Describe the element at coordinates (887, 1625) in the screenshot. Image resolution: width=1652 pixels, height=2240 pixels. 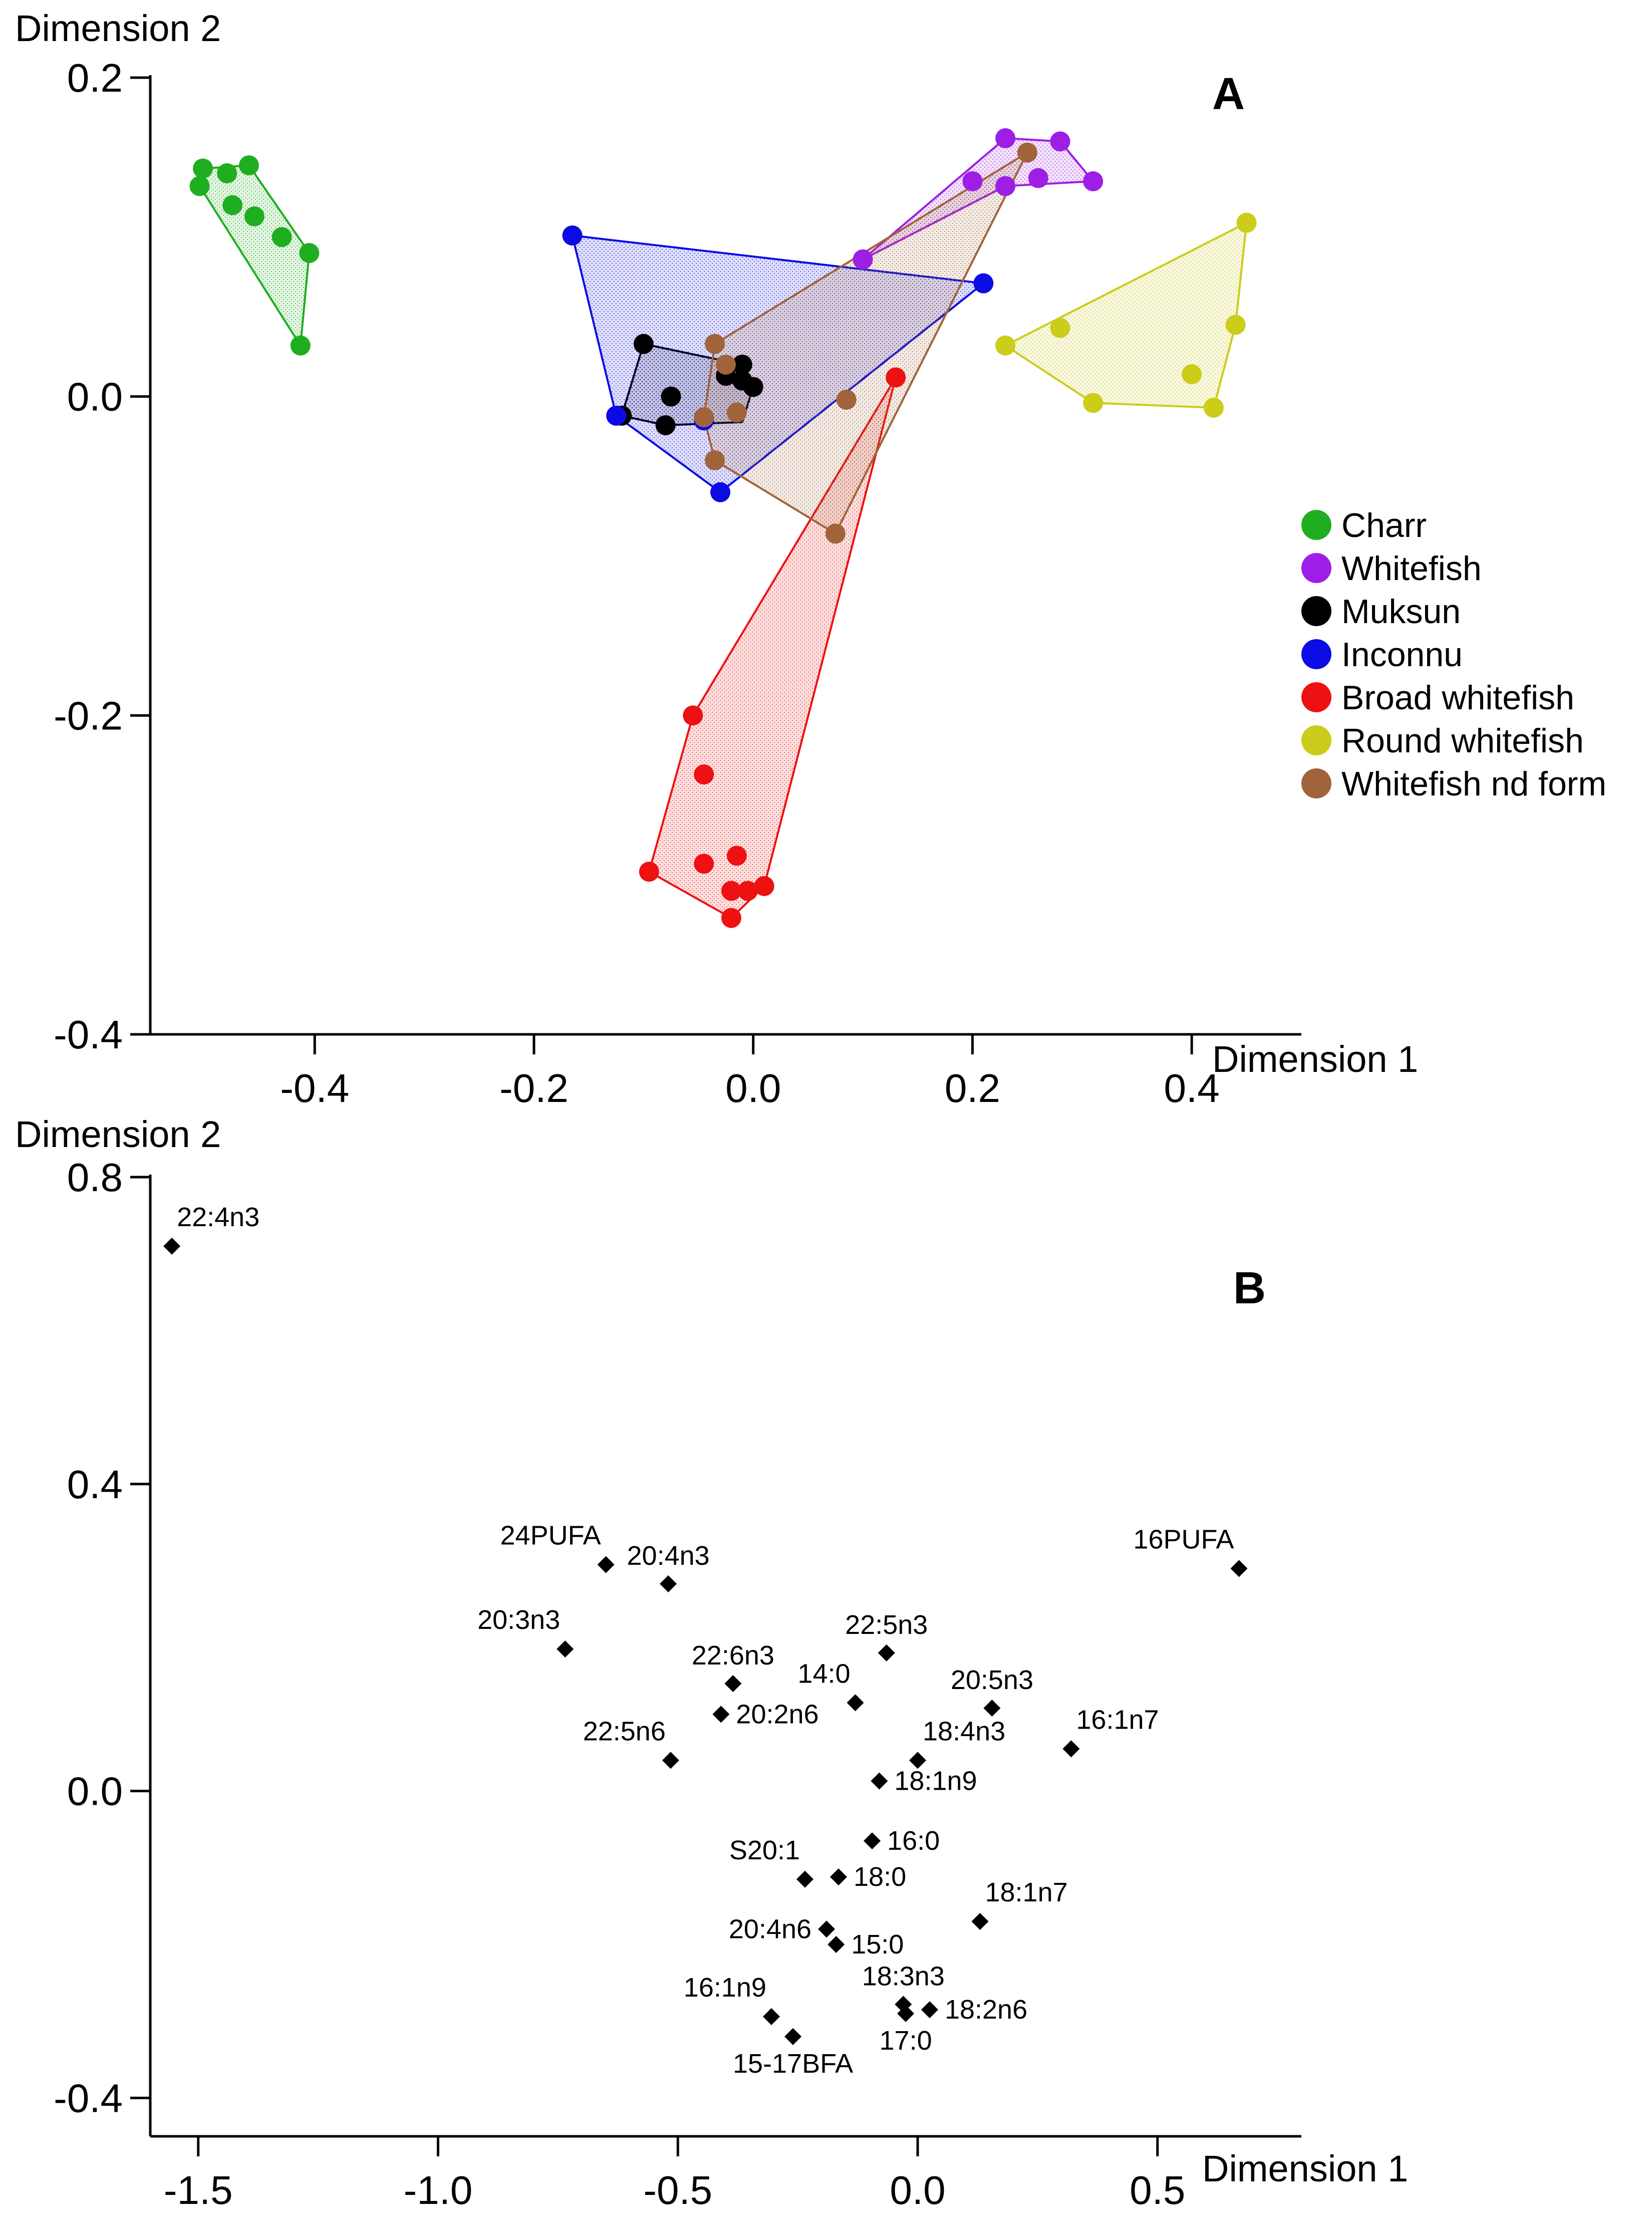
I see `label-22-5n3: 22:5n3` at that location.